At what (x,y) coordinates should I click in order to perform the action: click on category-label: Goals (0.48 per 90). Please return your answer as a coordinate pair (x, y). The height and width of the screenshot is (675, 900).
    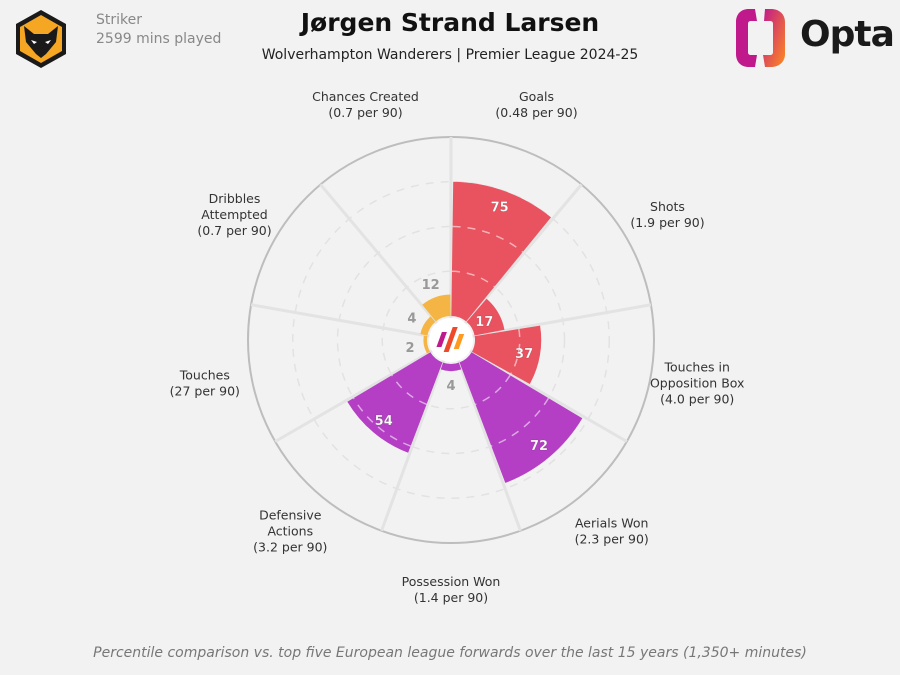
    Looking at the image, I should click on (536, 104).